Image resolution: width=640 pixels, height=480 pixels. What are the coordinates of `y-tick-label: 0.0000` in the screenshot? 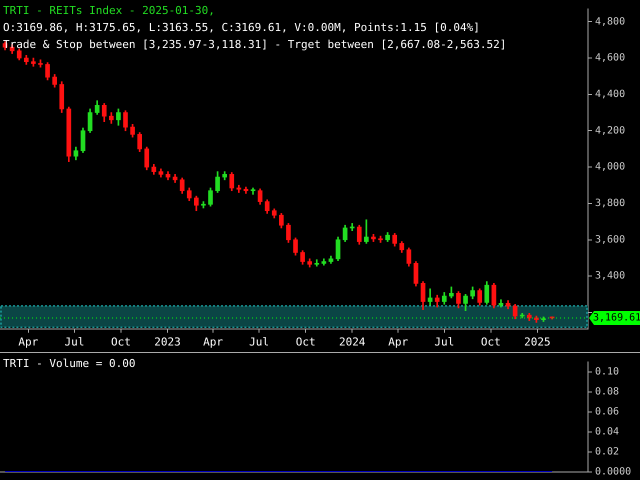 It's located at (613, 472).